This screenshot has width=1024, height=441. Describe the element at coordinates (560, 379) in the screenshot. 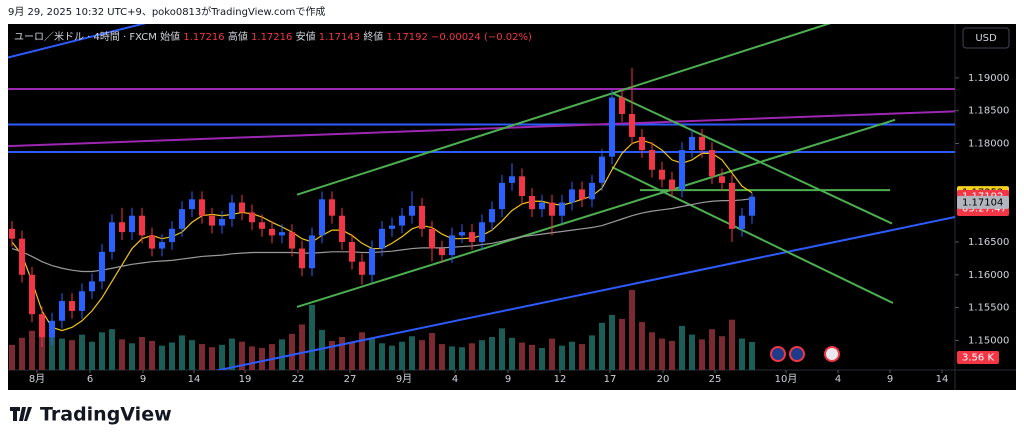

I see `x-tick-label: 12` at that location.